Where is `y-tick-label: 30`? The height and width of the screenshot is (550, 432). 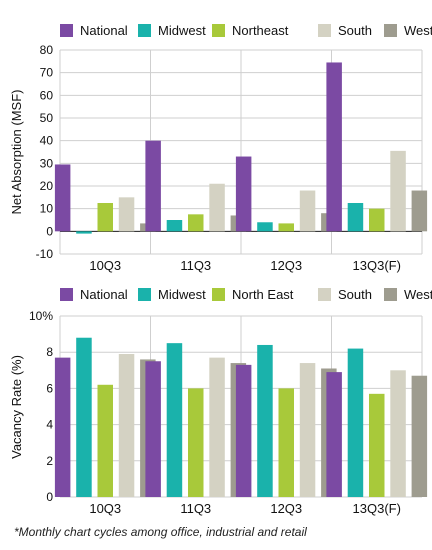
y-tick-label: 30 is located at coordinates (47, 163).